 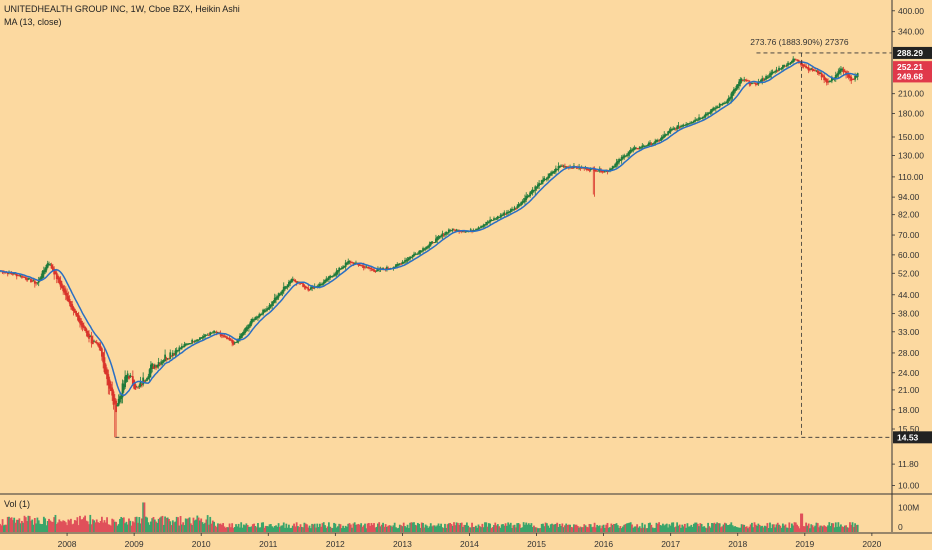 What do you see at coordinates (17, 504) in the screenshot?
I see `volume-label: Vol (1)` at bounding box center [17, 504].